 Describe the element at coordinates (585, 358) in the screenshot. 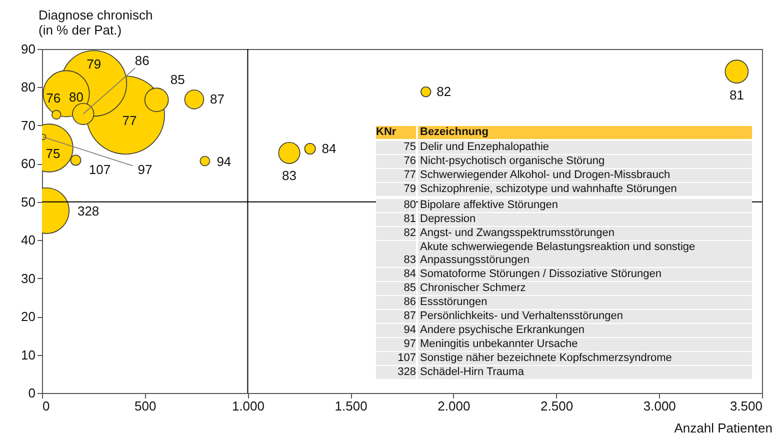

I see `annotation: Sonstige näher bezeichnete Kopfschmerzsyndrome` at that location.